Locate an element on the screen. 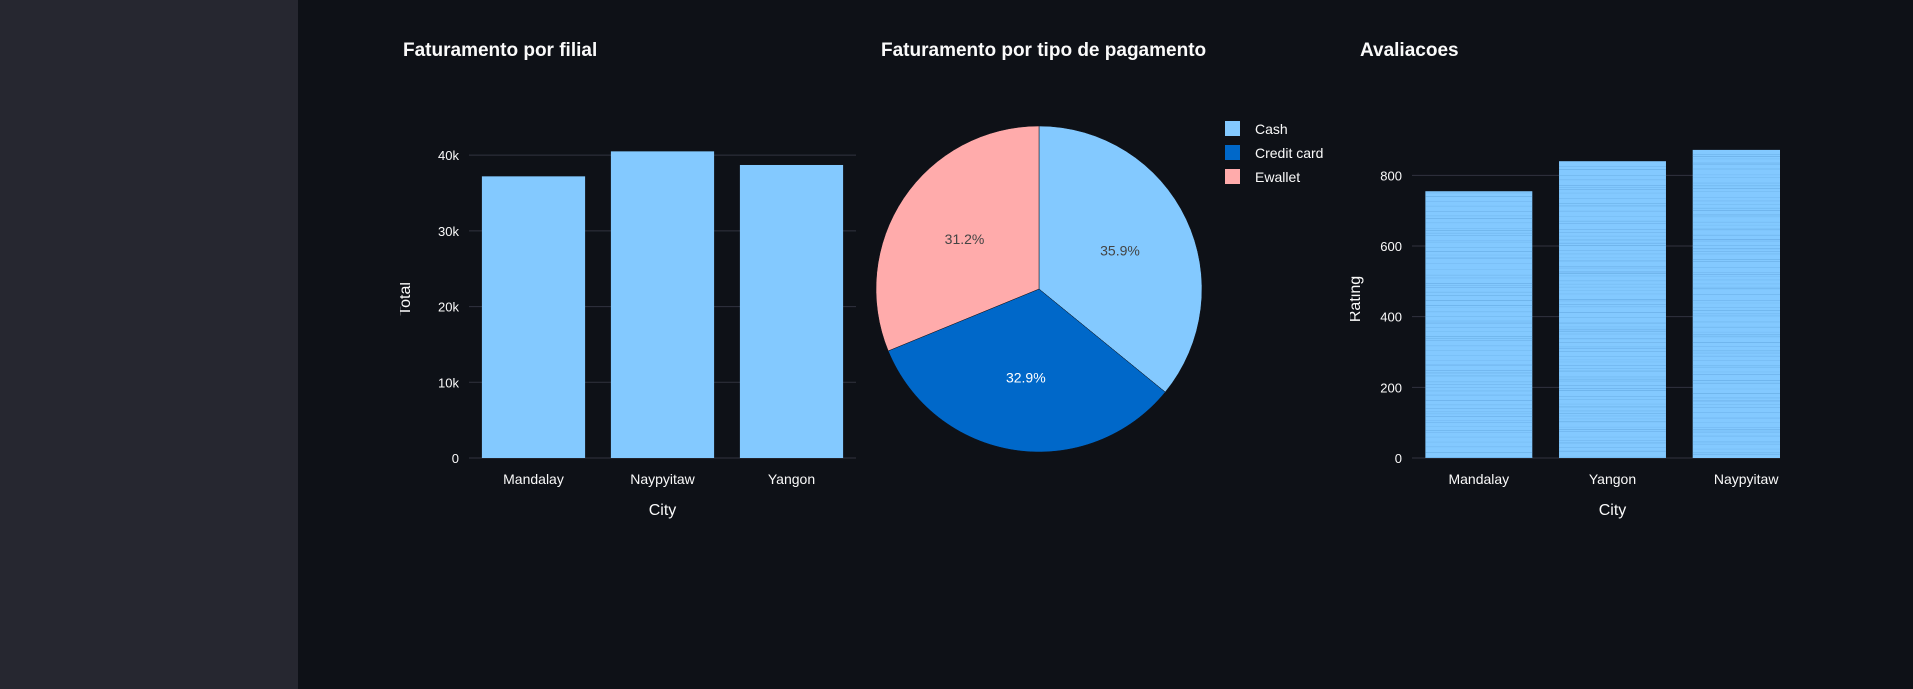  filial-y-axis-title: Total is located at coordinates (407, 299).